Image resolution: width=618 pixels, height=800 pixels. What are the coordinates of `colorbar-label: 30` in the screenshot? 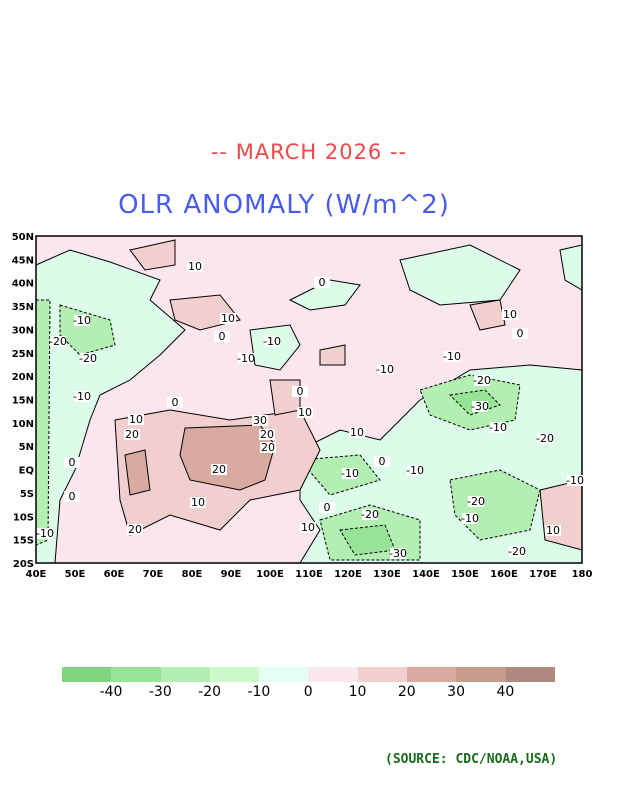 It's located at (456, 692).